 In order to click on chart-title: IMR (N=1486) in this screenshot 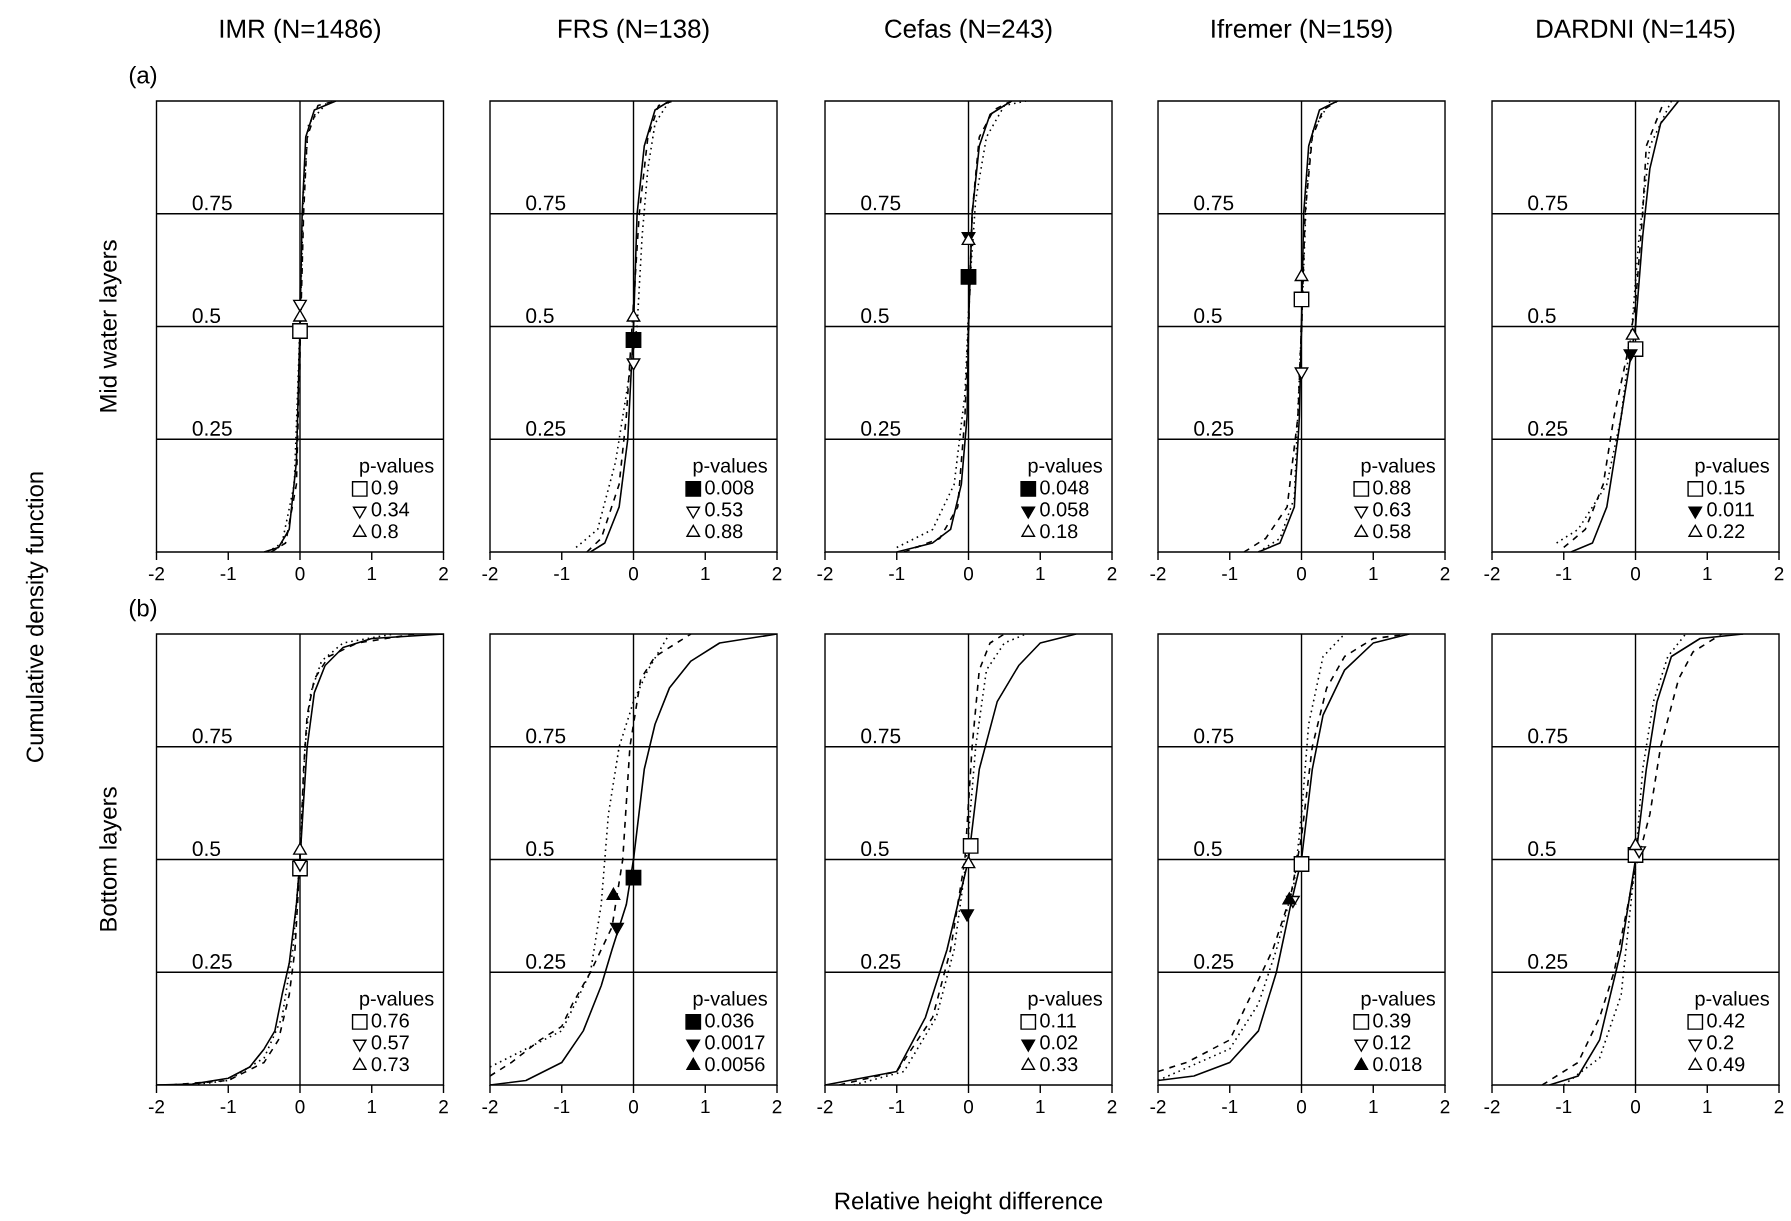, I will do `click(300, 31)`.